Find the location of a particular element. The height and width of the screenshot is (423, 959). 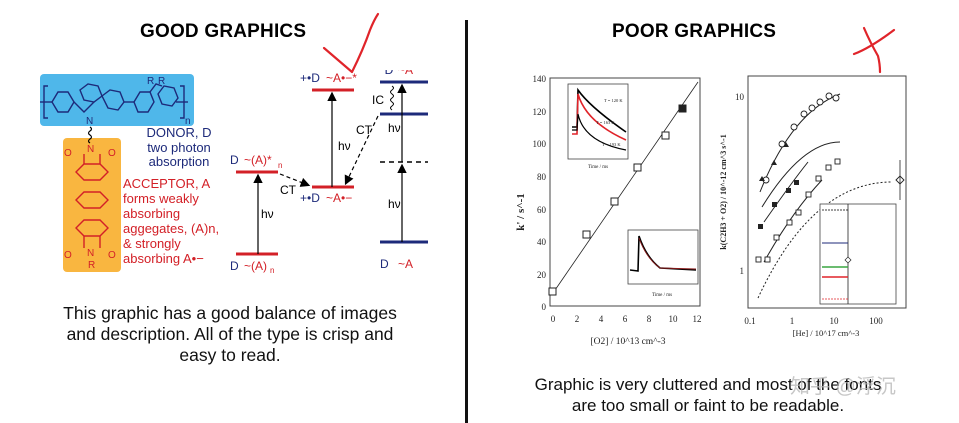

nitrogen-label: N is located at coordinates (89, 121).